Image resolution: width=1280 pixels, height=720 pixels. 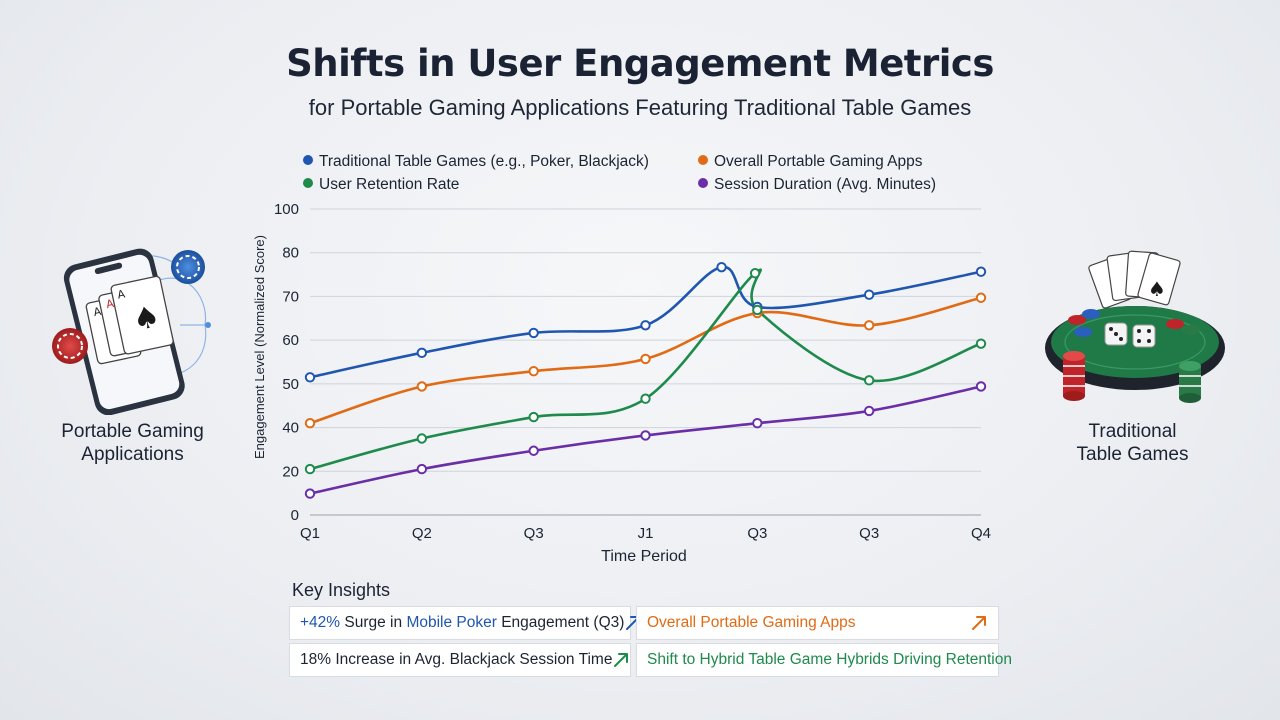 What do you see at coordinates (290, 384) in the screenshot?
I see `y-tick-label: 50` at bounding box center [290, 384].